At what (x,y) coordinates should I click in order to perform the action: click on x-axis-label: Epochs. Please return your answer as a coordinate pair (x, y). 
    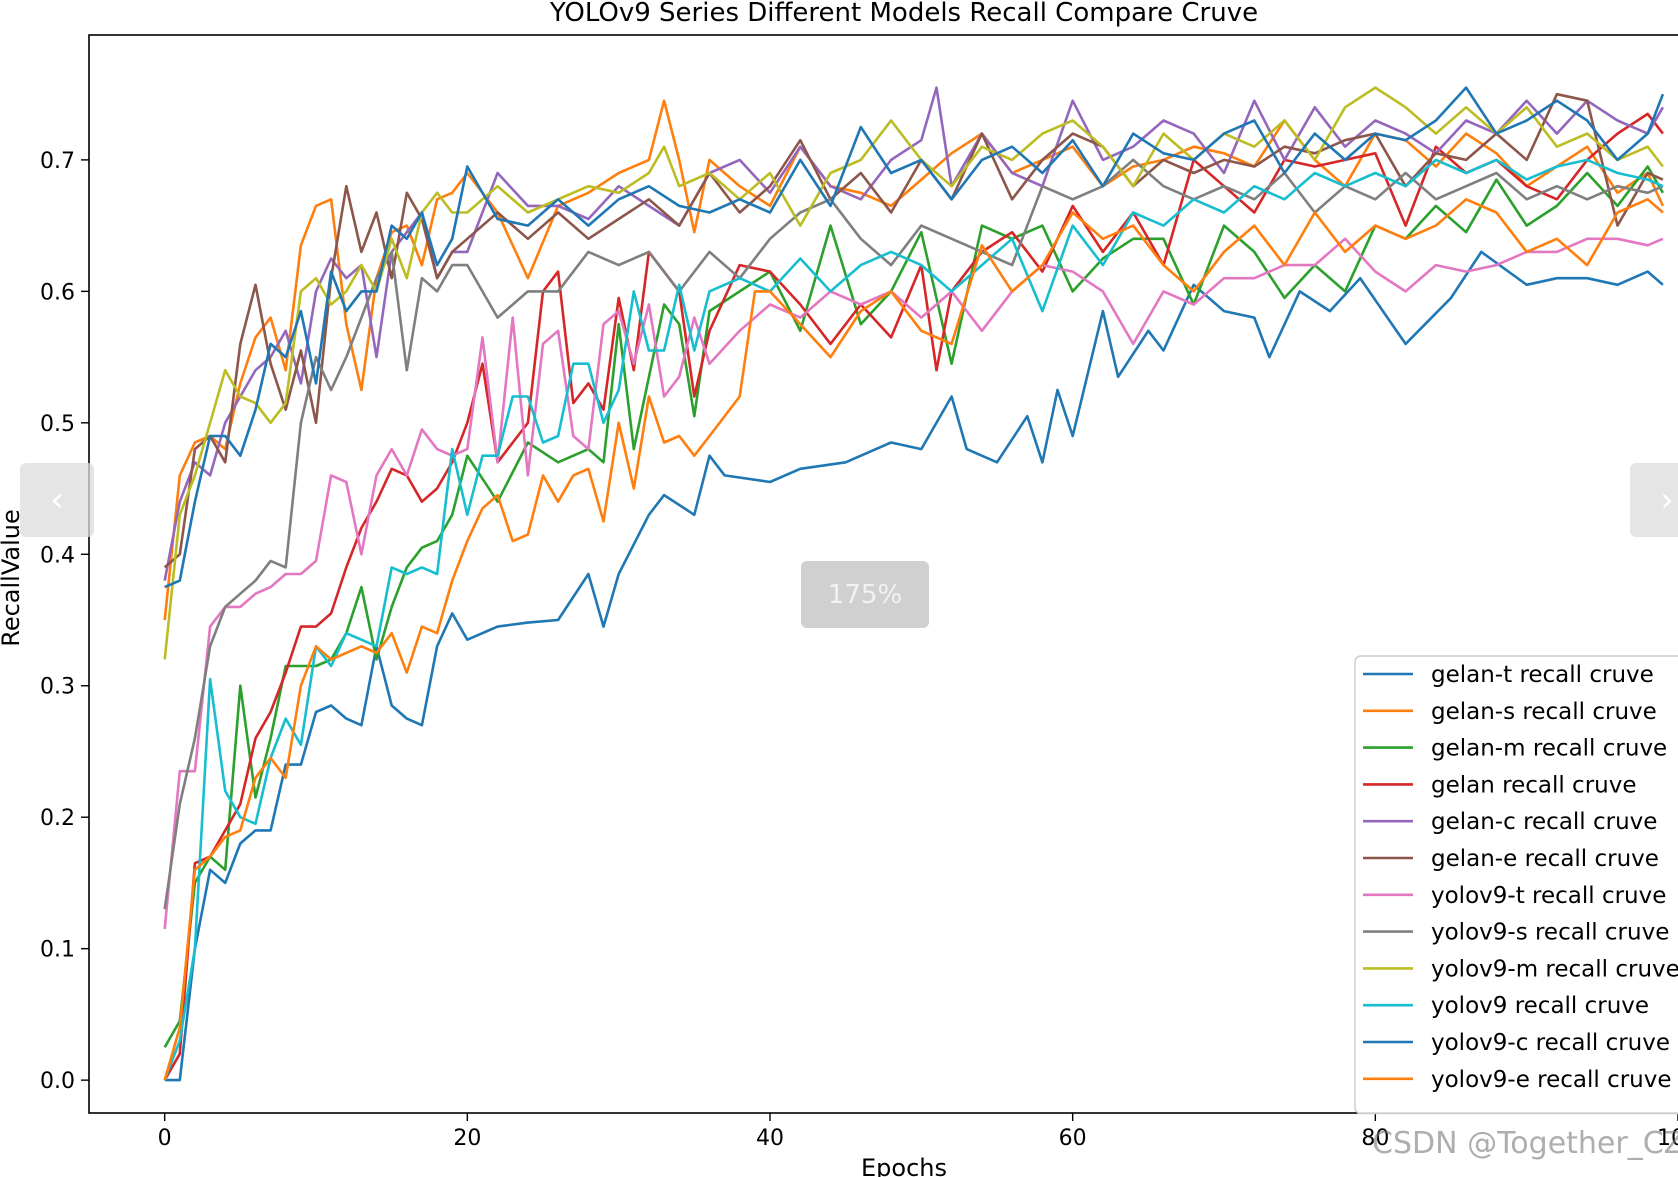
    Looking at the image, I should click on (904, 1165).